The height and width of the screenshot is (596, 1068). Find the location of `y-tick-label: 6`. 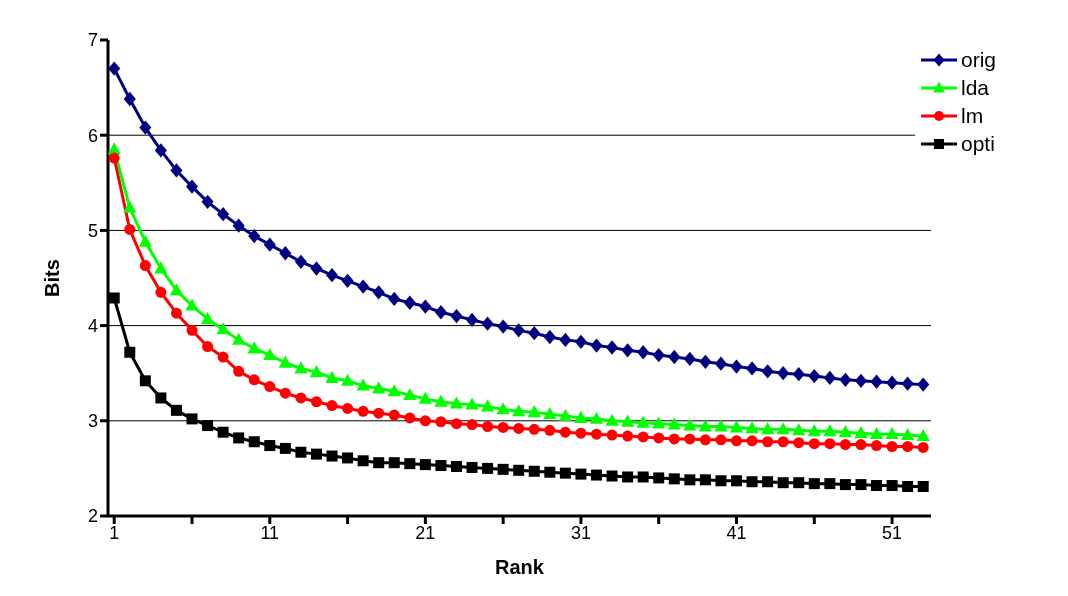

y-tick-label: 6 is located at coordinates (92, 135).